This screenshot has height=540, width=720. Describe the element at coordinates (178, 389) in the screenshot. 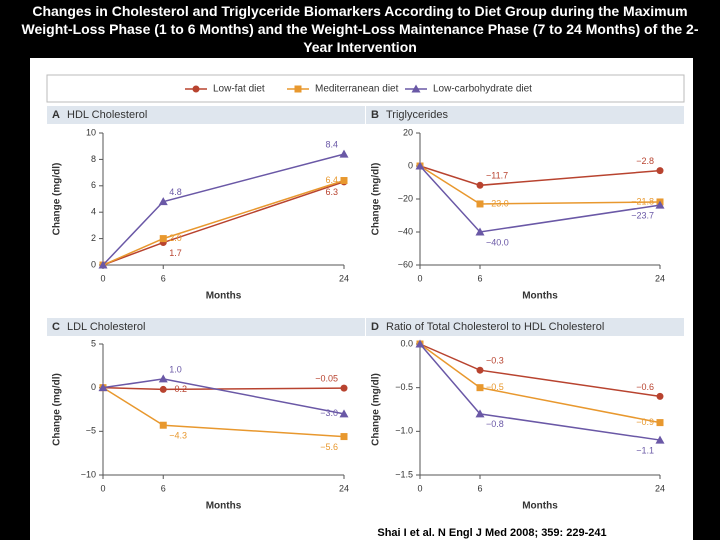

I see `value-label: −0.2` at that location.